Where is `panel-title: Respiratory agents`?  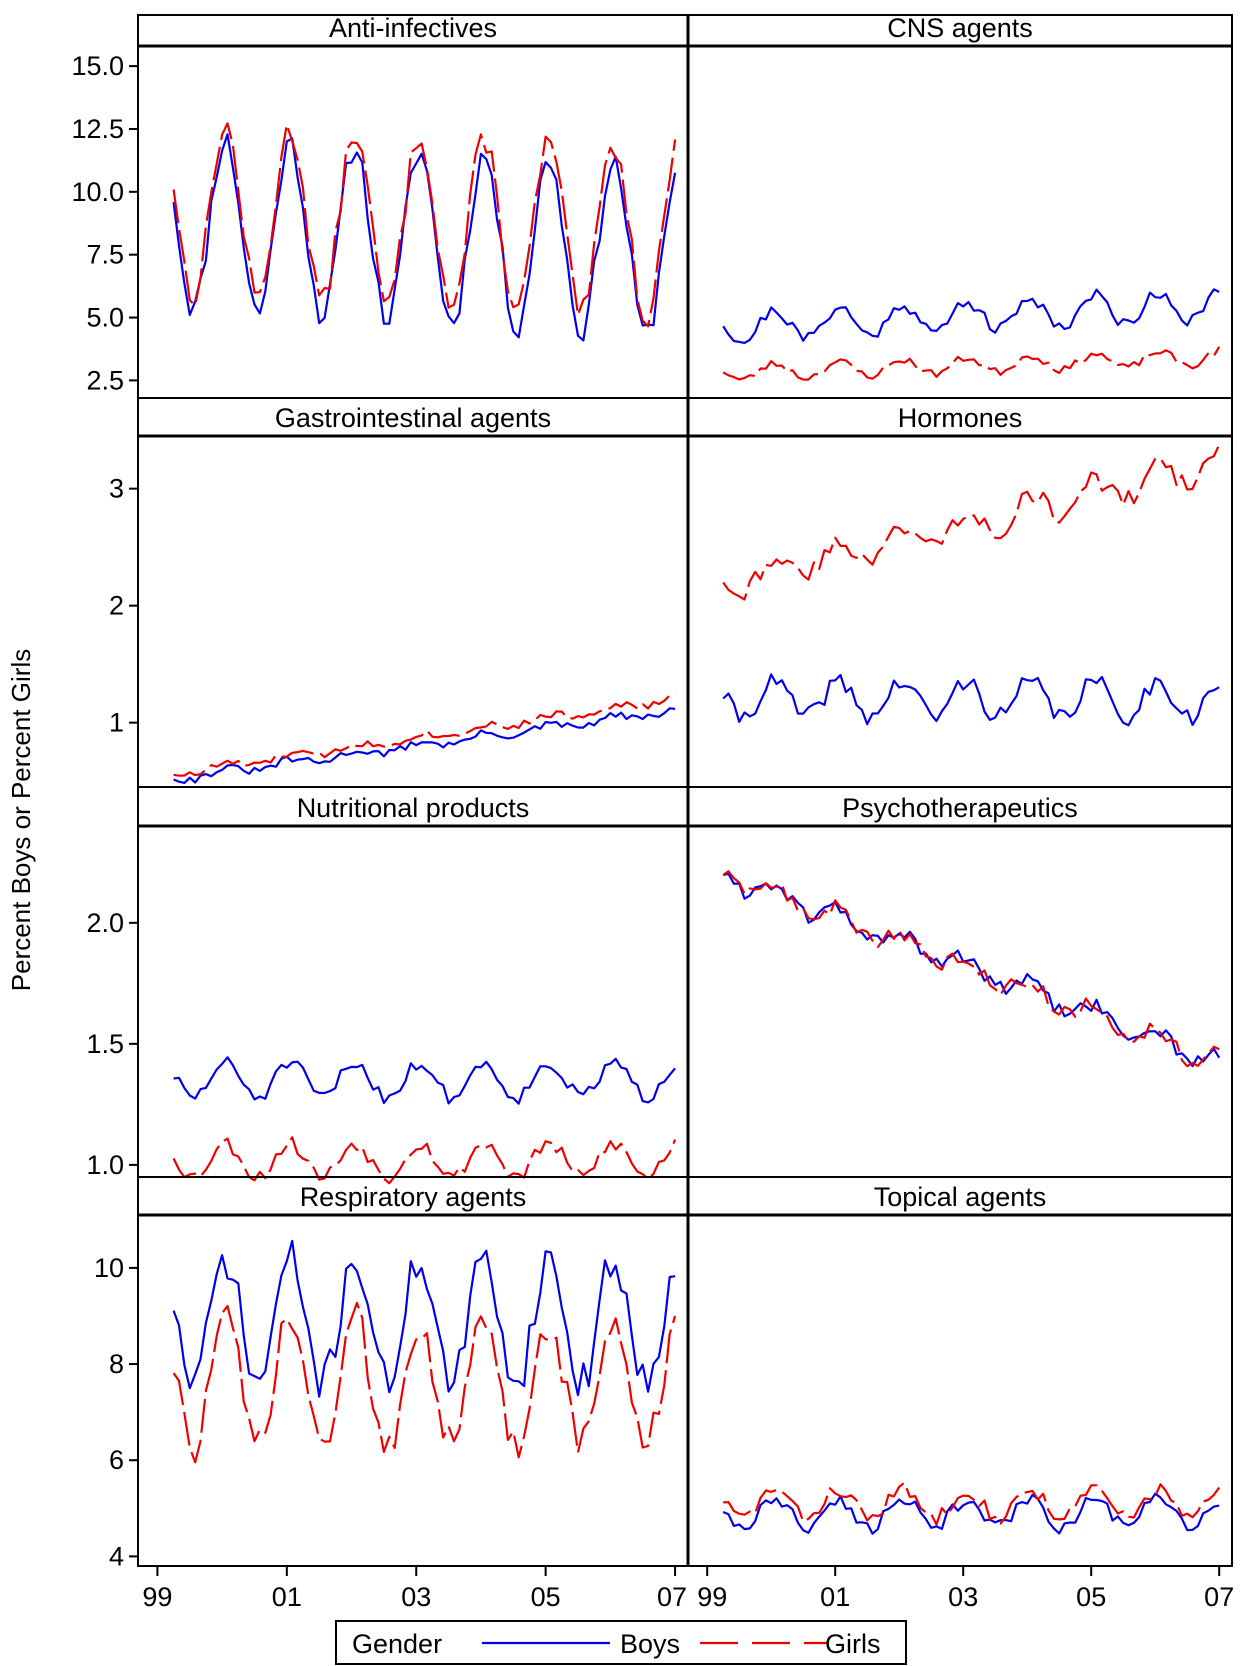
panel-title: Respiratory agents is located at coordinates (413, 1197).